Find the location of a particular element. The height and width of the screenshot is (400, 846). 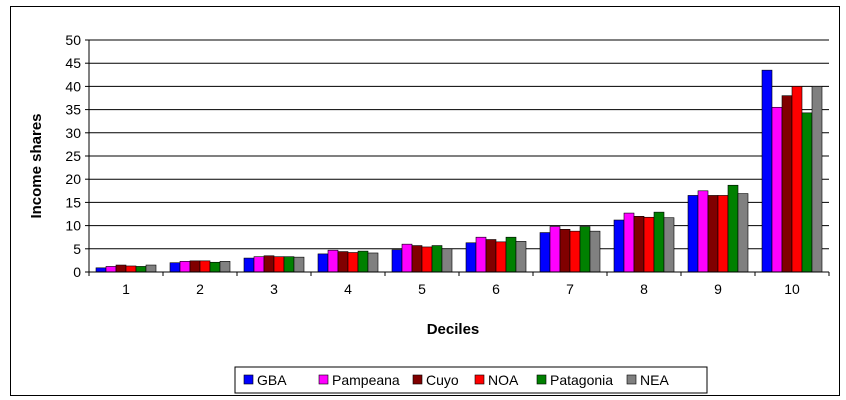

x-tick-label: 4 is located at coordinates (348, 289).